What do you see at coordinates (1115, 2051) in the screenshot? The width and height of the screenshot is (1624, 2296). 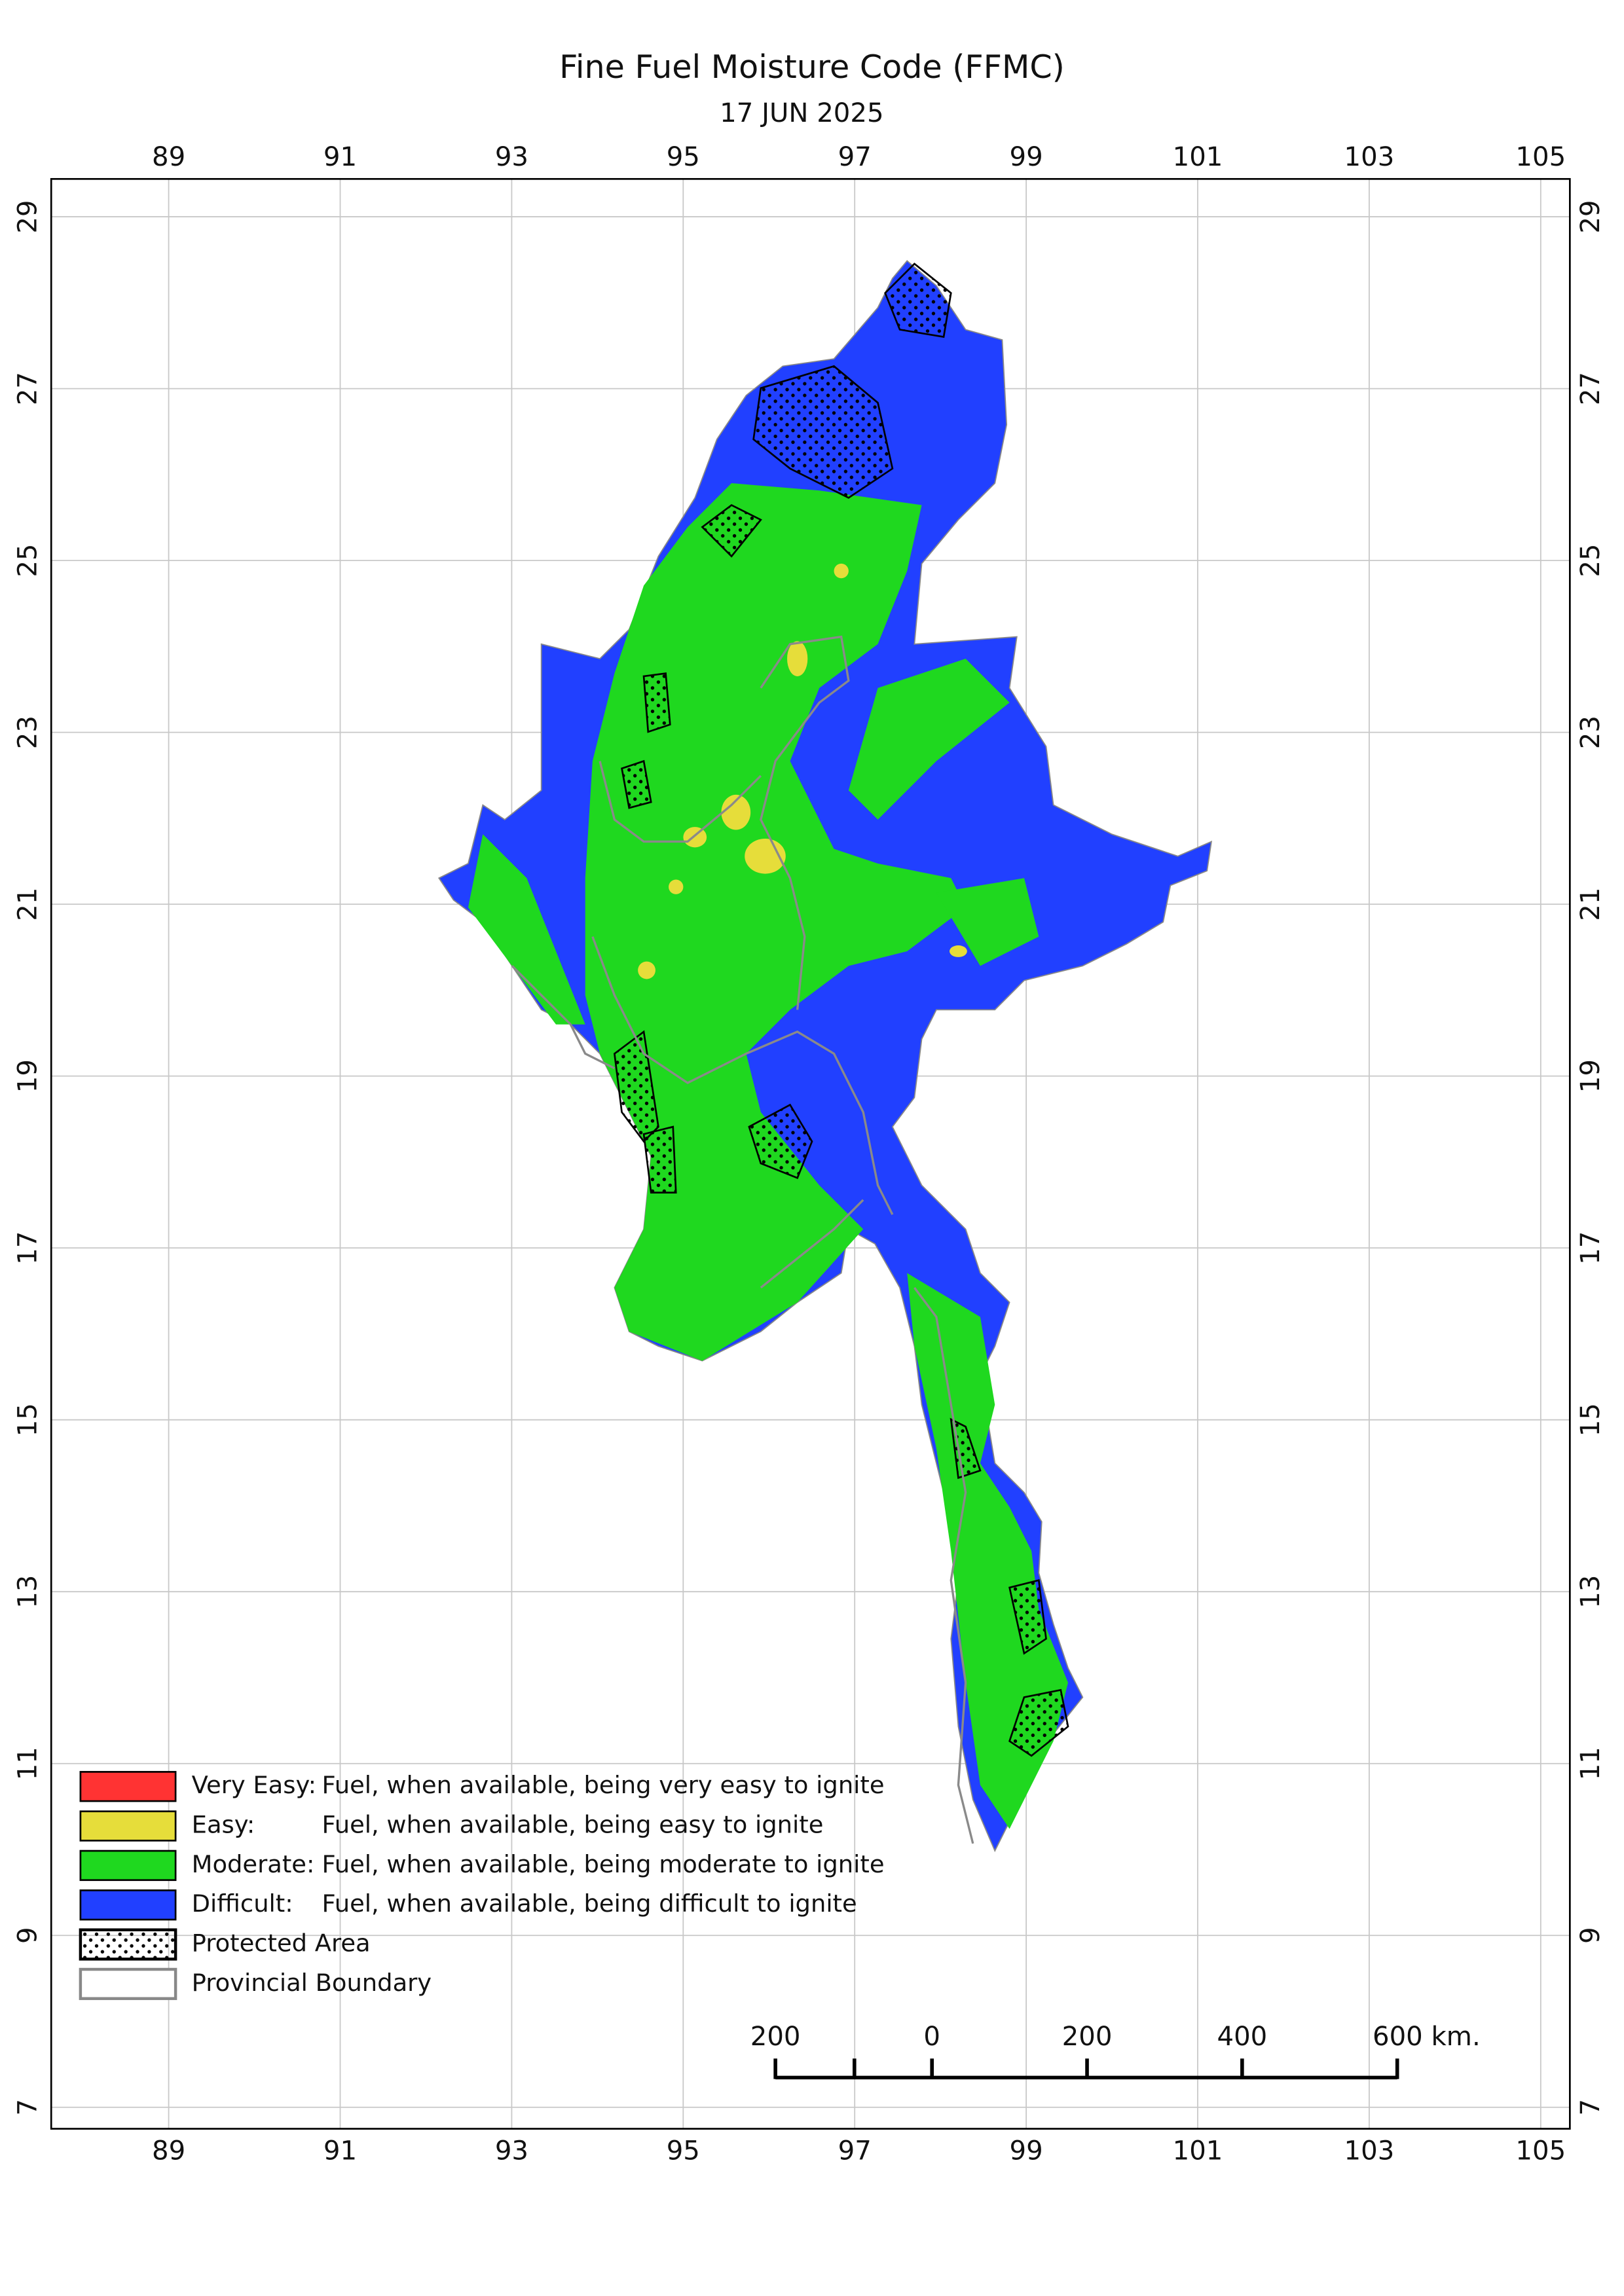 I see `scale-bar: 200 0 200 400 600 km.` at bounding box center [1115, 2051].